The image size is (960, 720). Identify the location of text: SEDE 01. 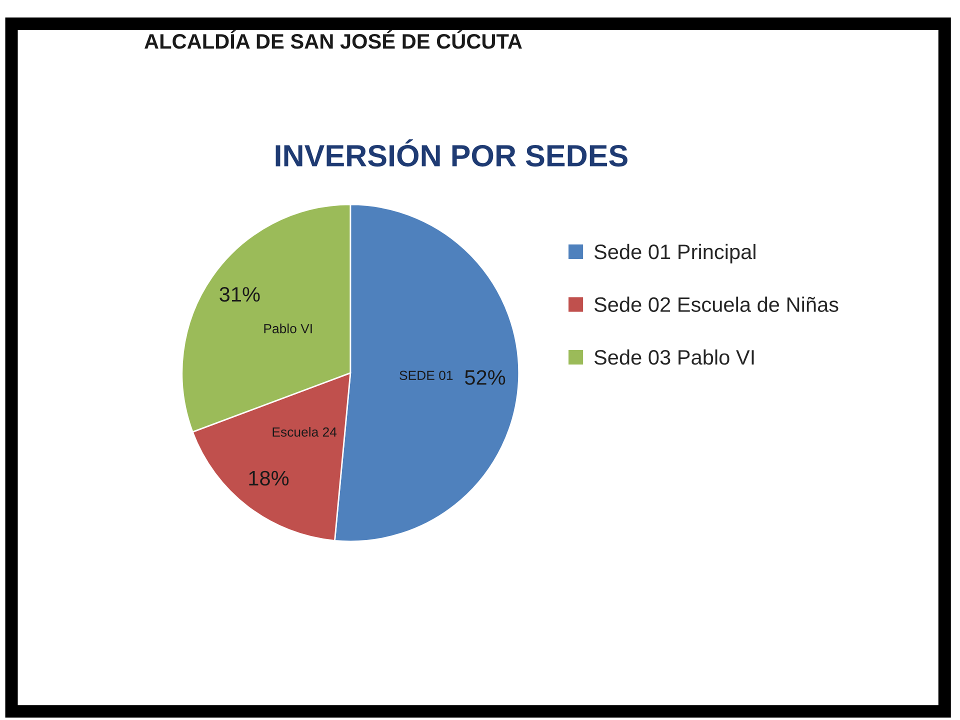
(426, 375).